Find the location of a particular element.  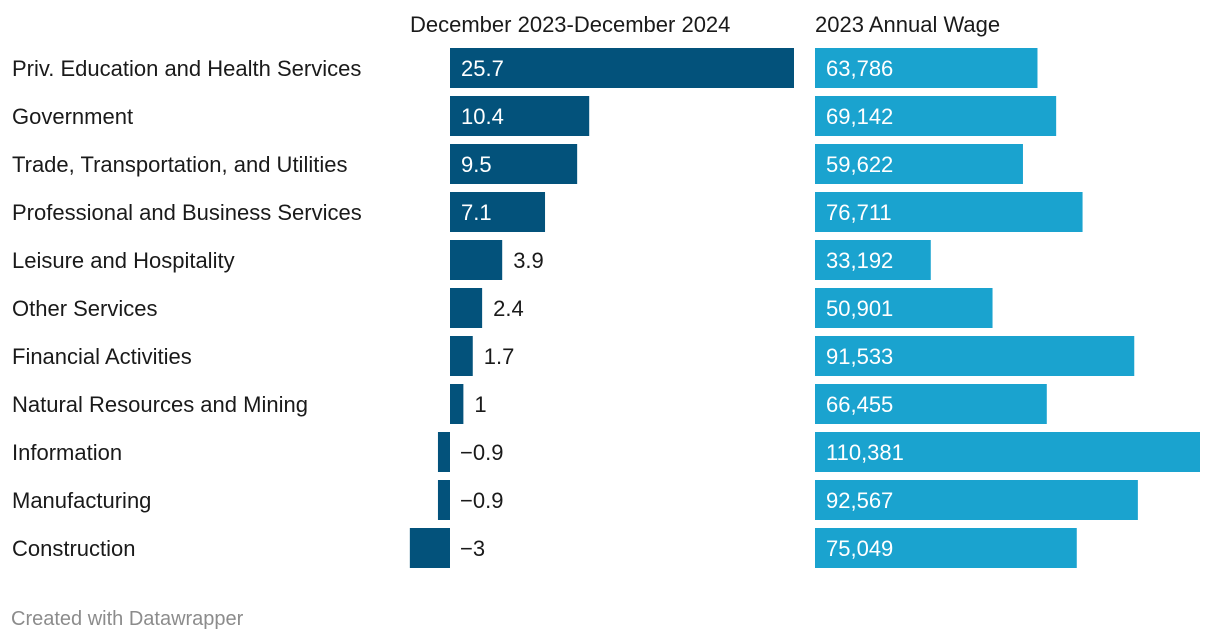

category-label: Professional and Business Services is located at coordinates (187, 212).